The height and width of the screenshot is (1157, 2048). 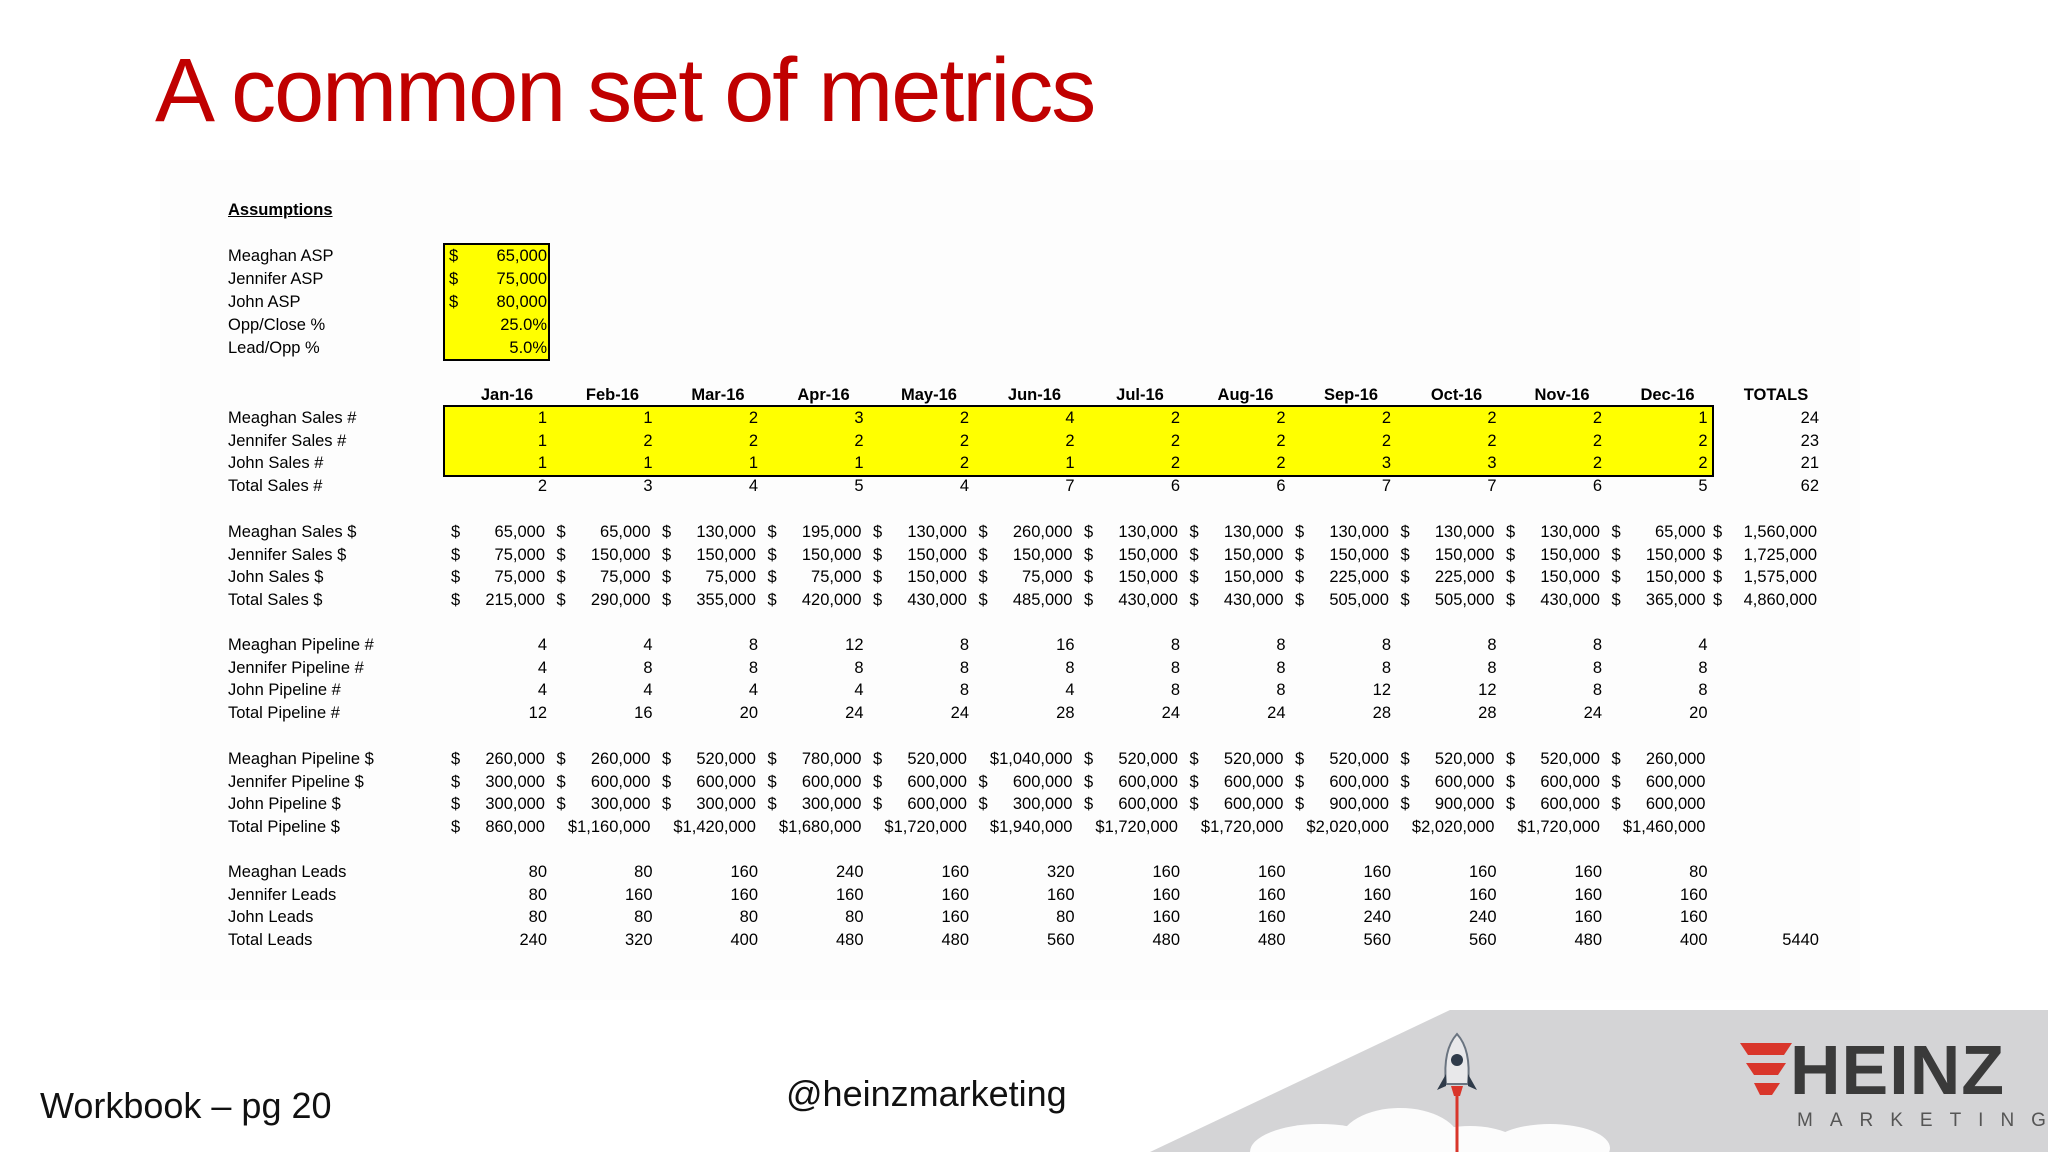 I want to click on assumption-value: 5.0%, so click(x=528, y=348).